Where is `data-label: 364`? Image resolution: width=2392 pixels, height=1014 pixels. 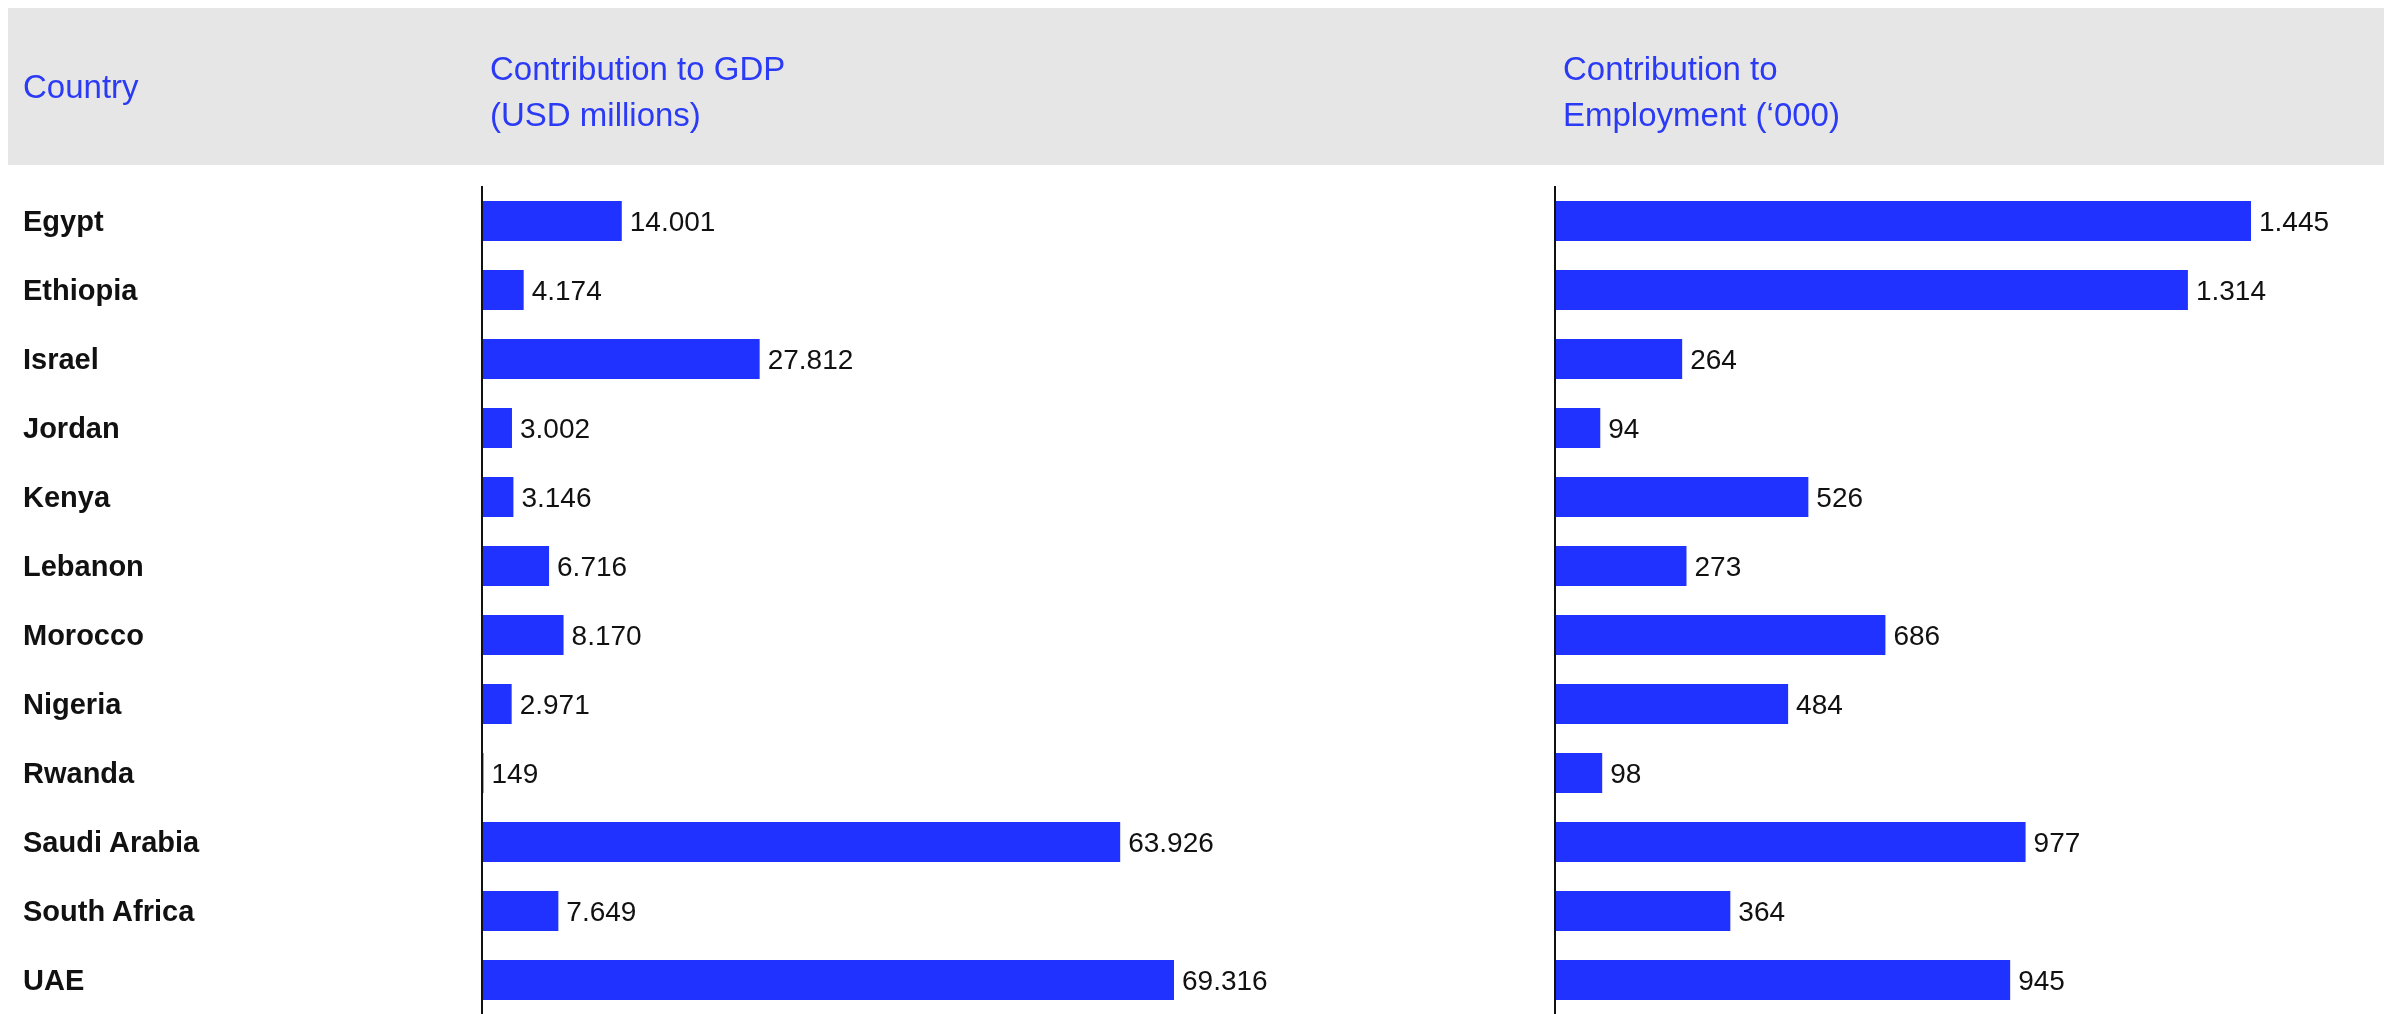 data-label: 364 is located at coordinates (1762, 911).